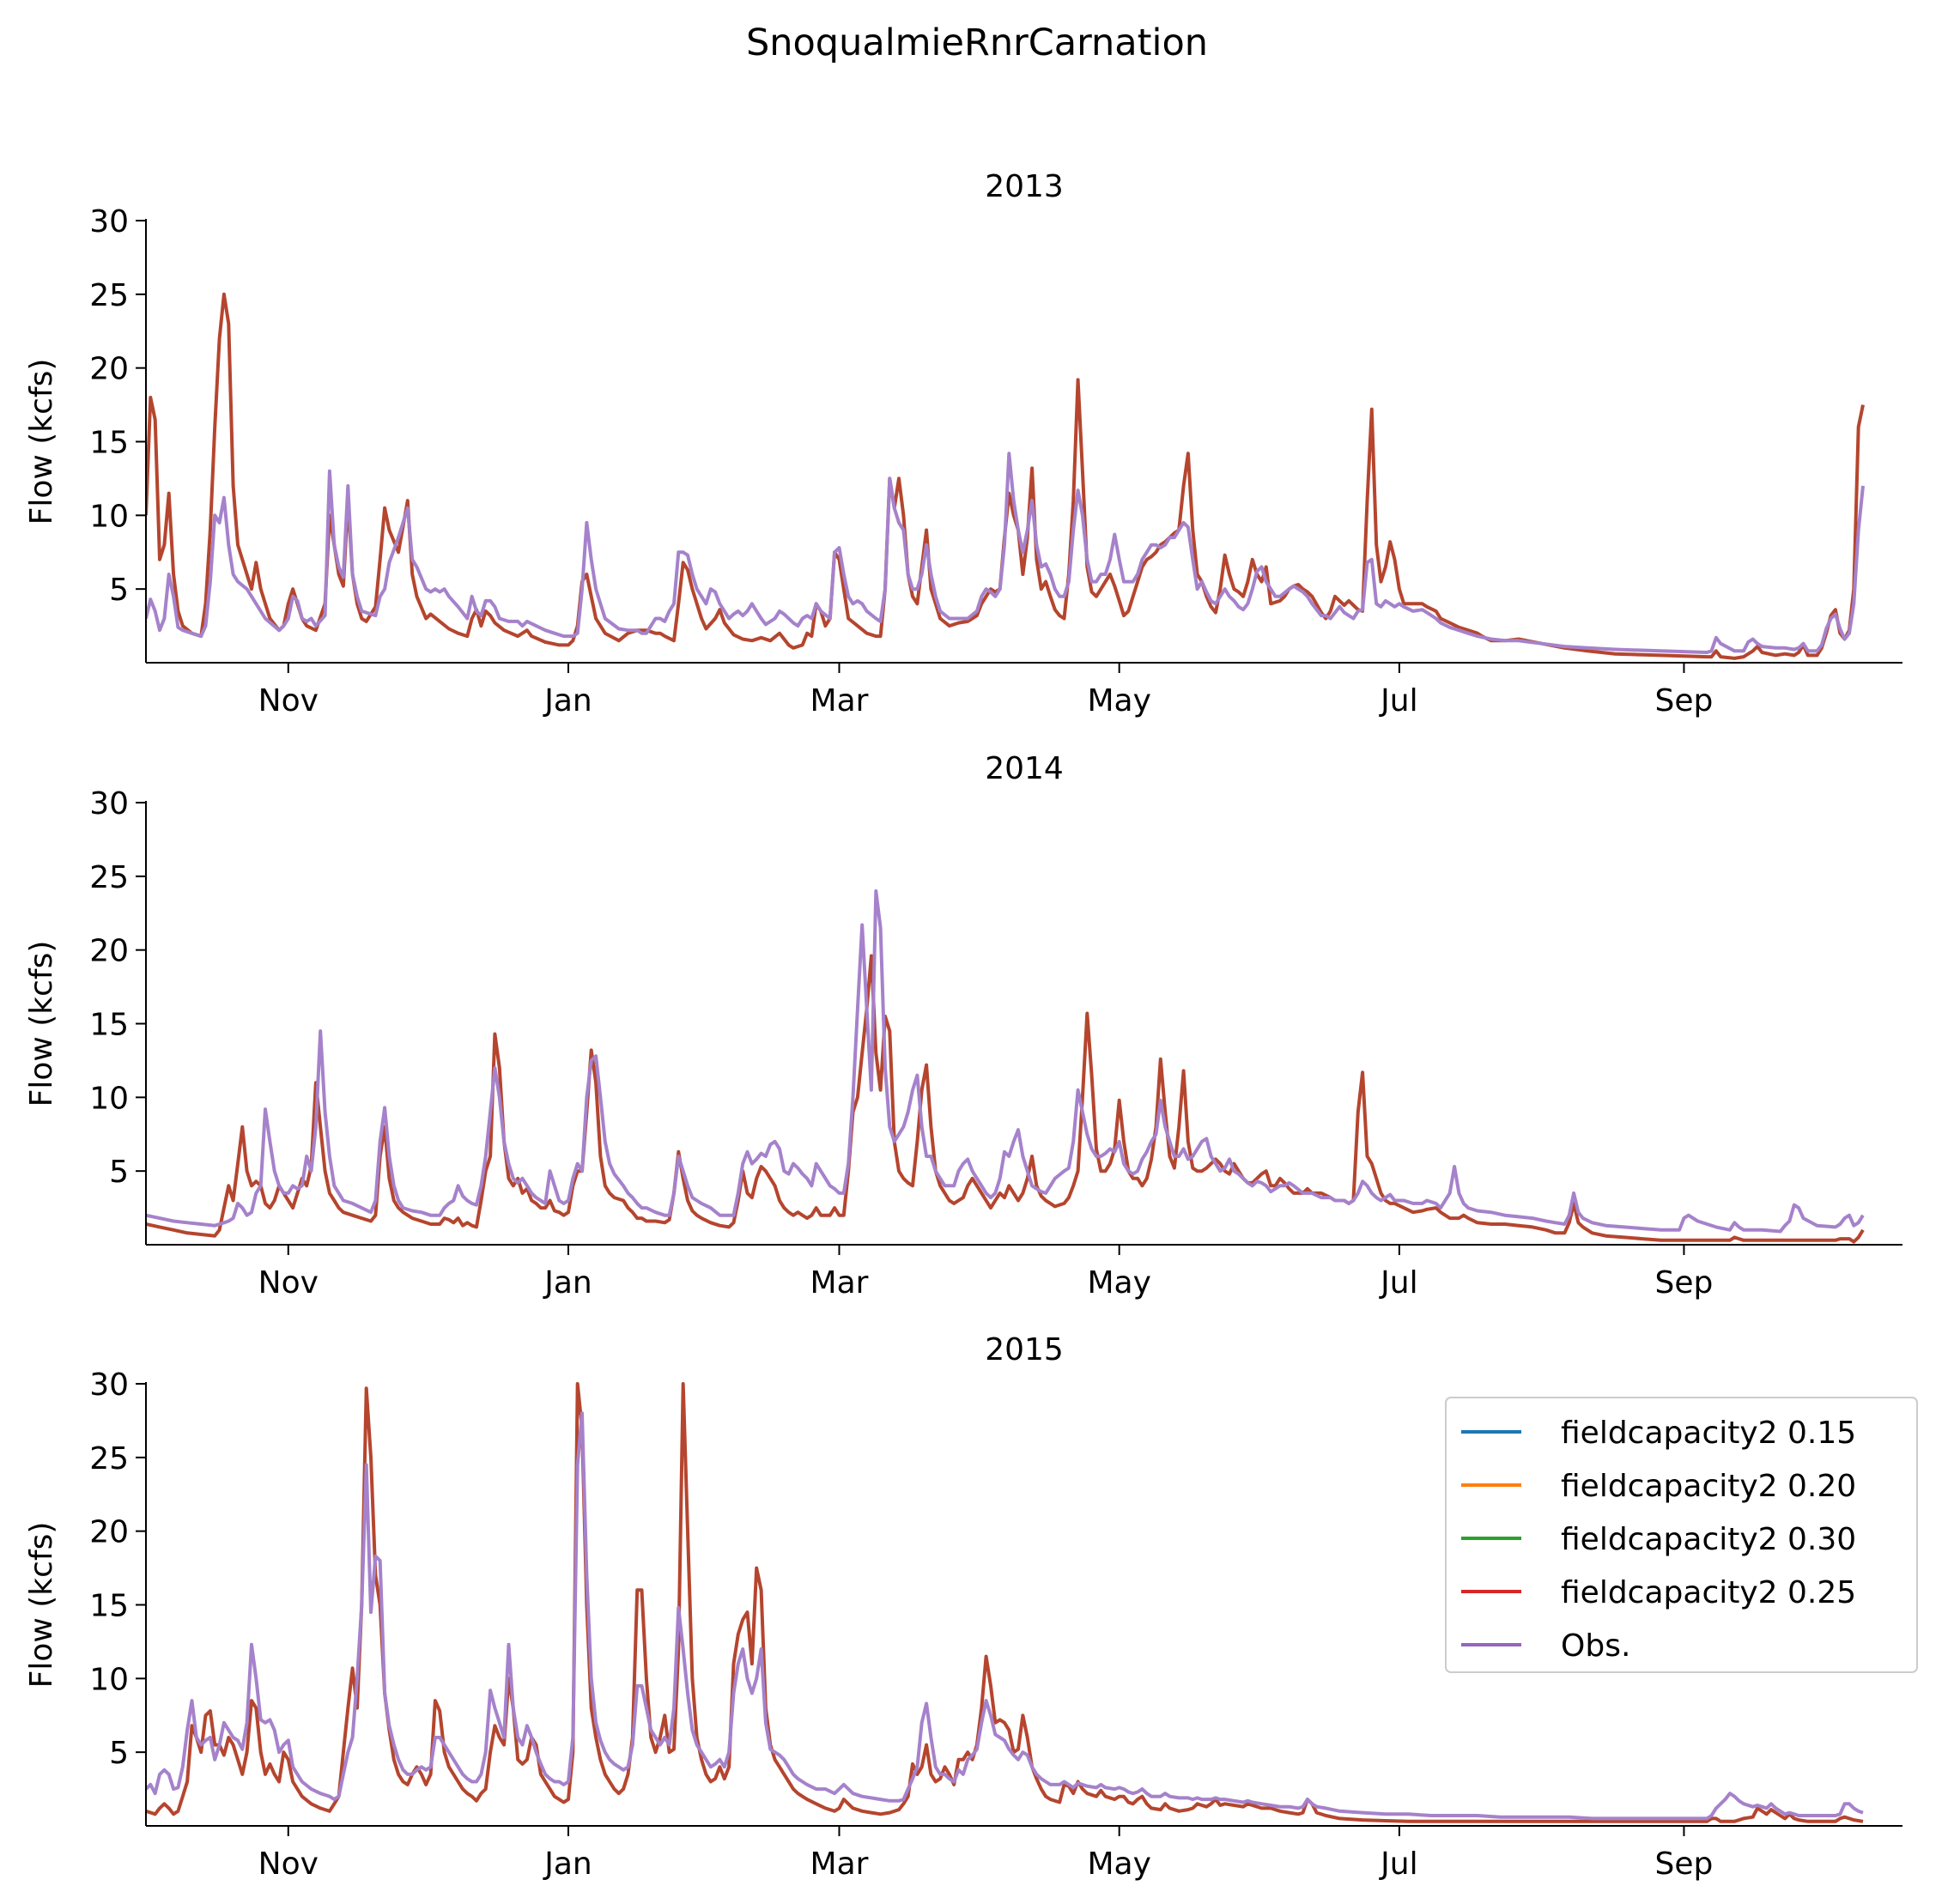 The image size is (1954, 1904). Describe the element at coordinates (1708, 1593) in the screenshot. I see `legend-label: fieldcapacity2 0.25` at that location.